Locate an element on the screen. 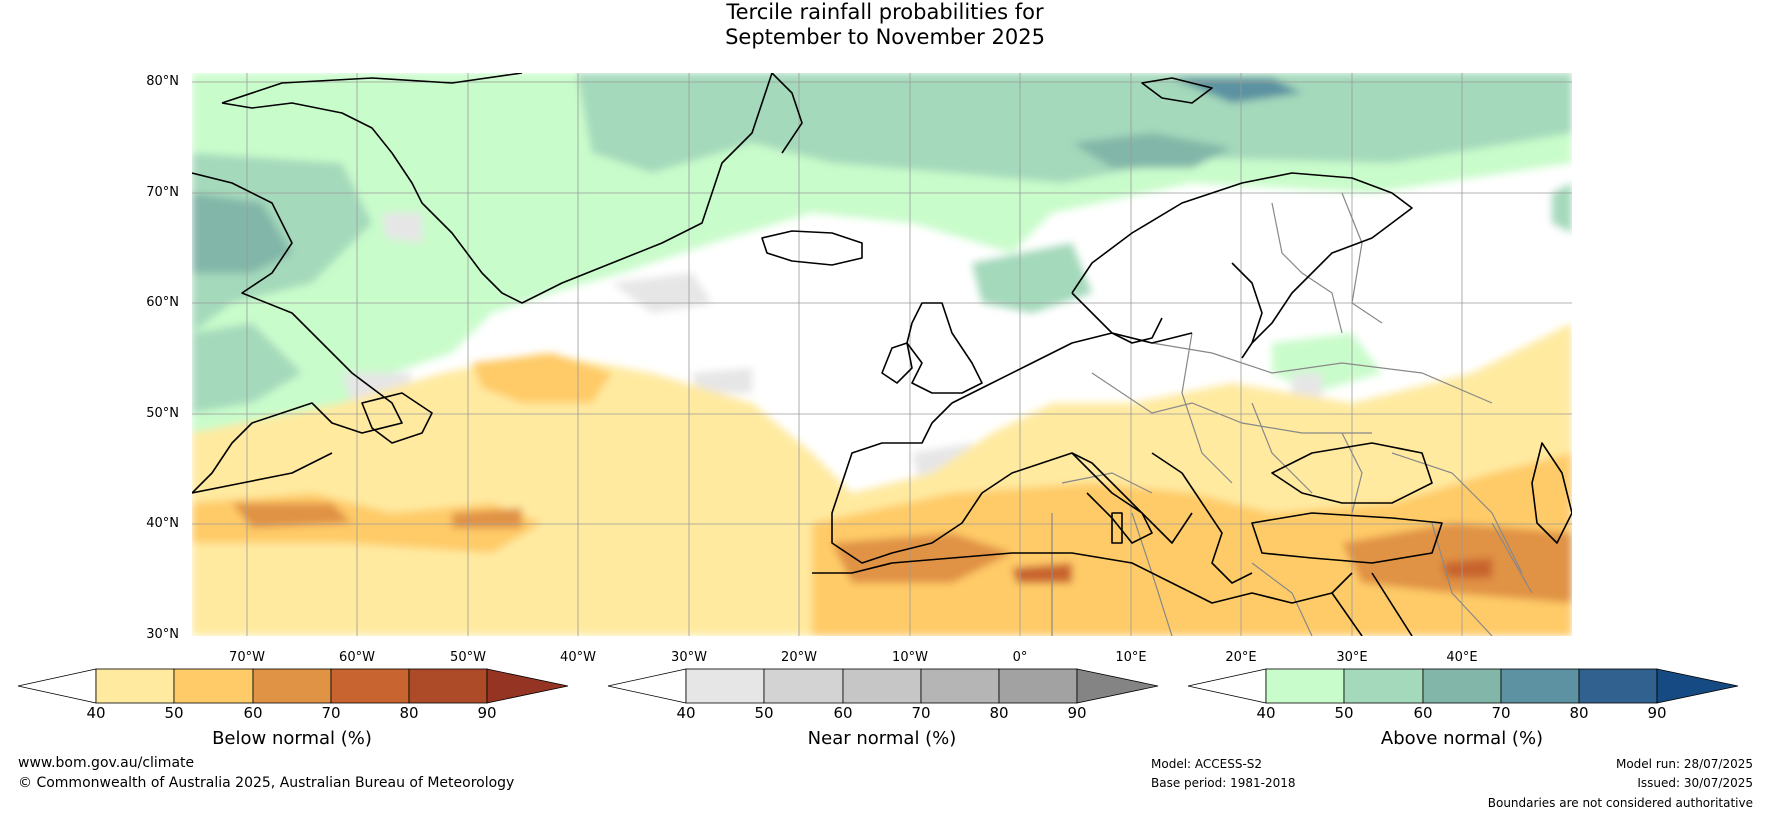 Image resolution: width=1770 pixels, height=816 pixels. lon-label: 20°W is located at coordinates (799, 657).